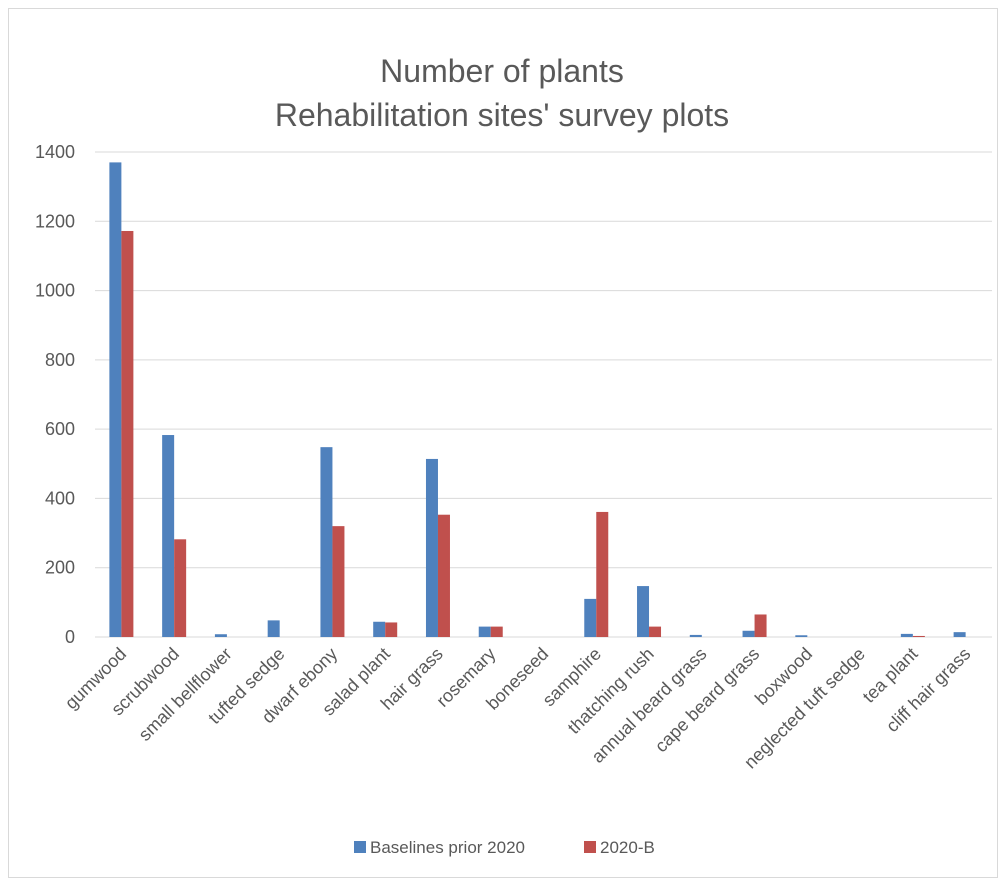 The image size is (1007, 888). What do you see at coordinates (502, 71) in the screenshot?
I see `chart-title-line-1: Number of plants` at bounding box center [502, 71].